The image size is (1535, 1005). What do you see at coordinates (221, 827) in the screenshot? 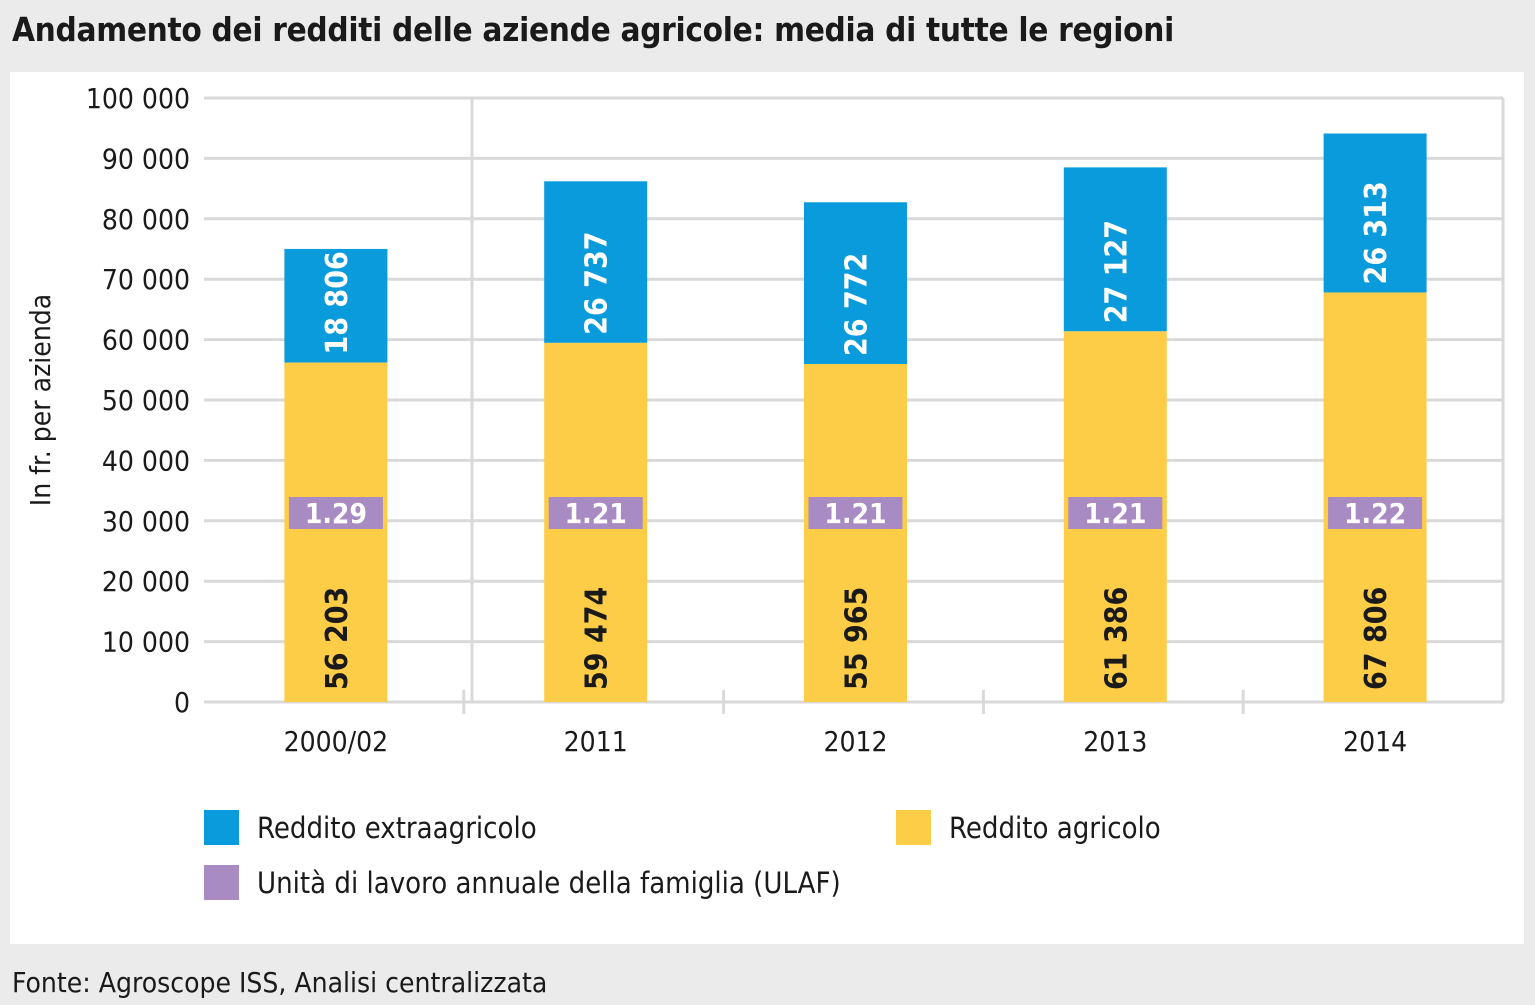
I see `legend-swatch-extraagricolo` at bounding box center [221, 827].